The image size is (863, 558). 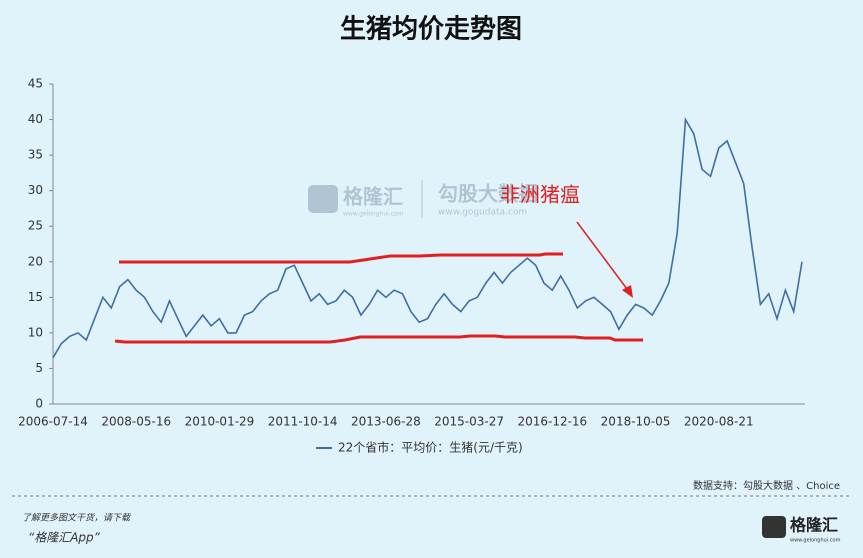 I want to click on y-tick-label: 25, so click(x=35, y=226).